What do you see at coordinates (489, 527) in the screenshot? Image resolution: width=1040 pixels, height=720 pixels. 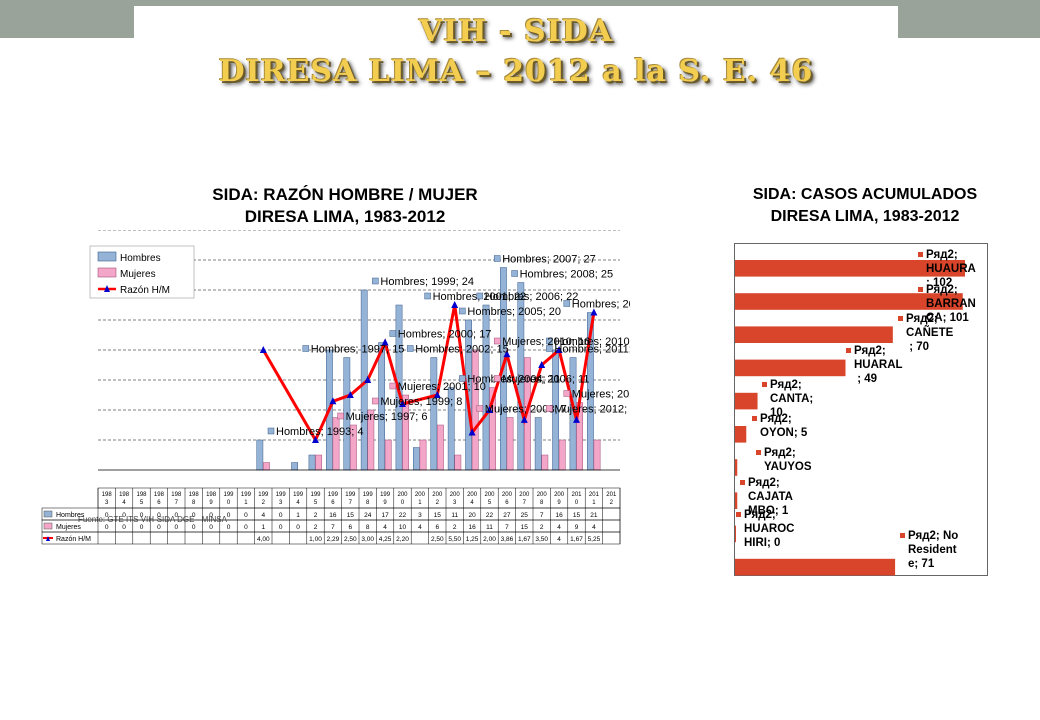 I see `table-cell: 11` at bounding box center [489, 527].